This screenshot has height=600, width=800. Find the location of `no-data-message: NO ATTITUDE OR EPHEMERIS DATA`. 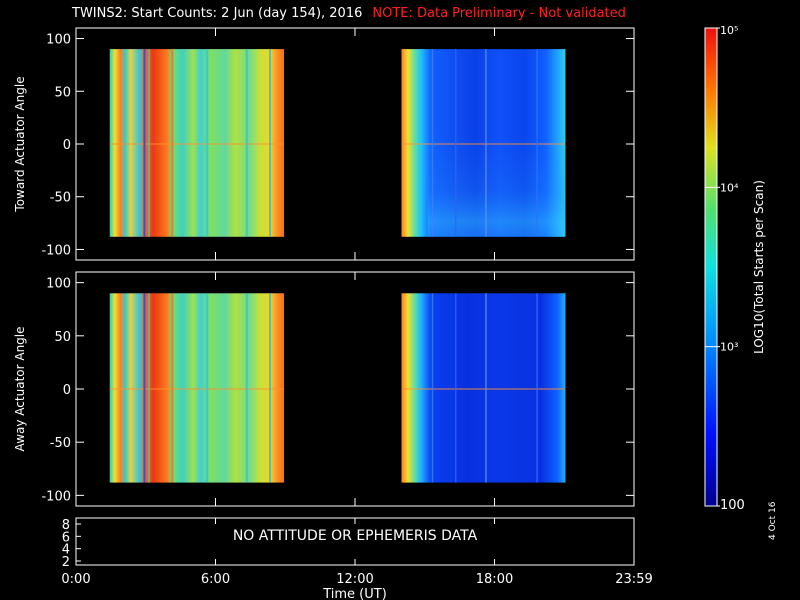

no-data-message: NO ATTITUDE OR EPHEMERIS DATA is located at coordinates (355, 536).